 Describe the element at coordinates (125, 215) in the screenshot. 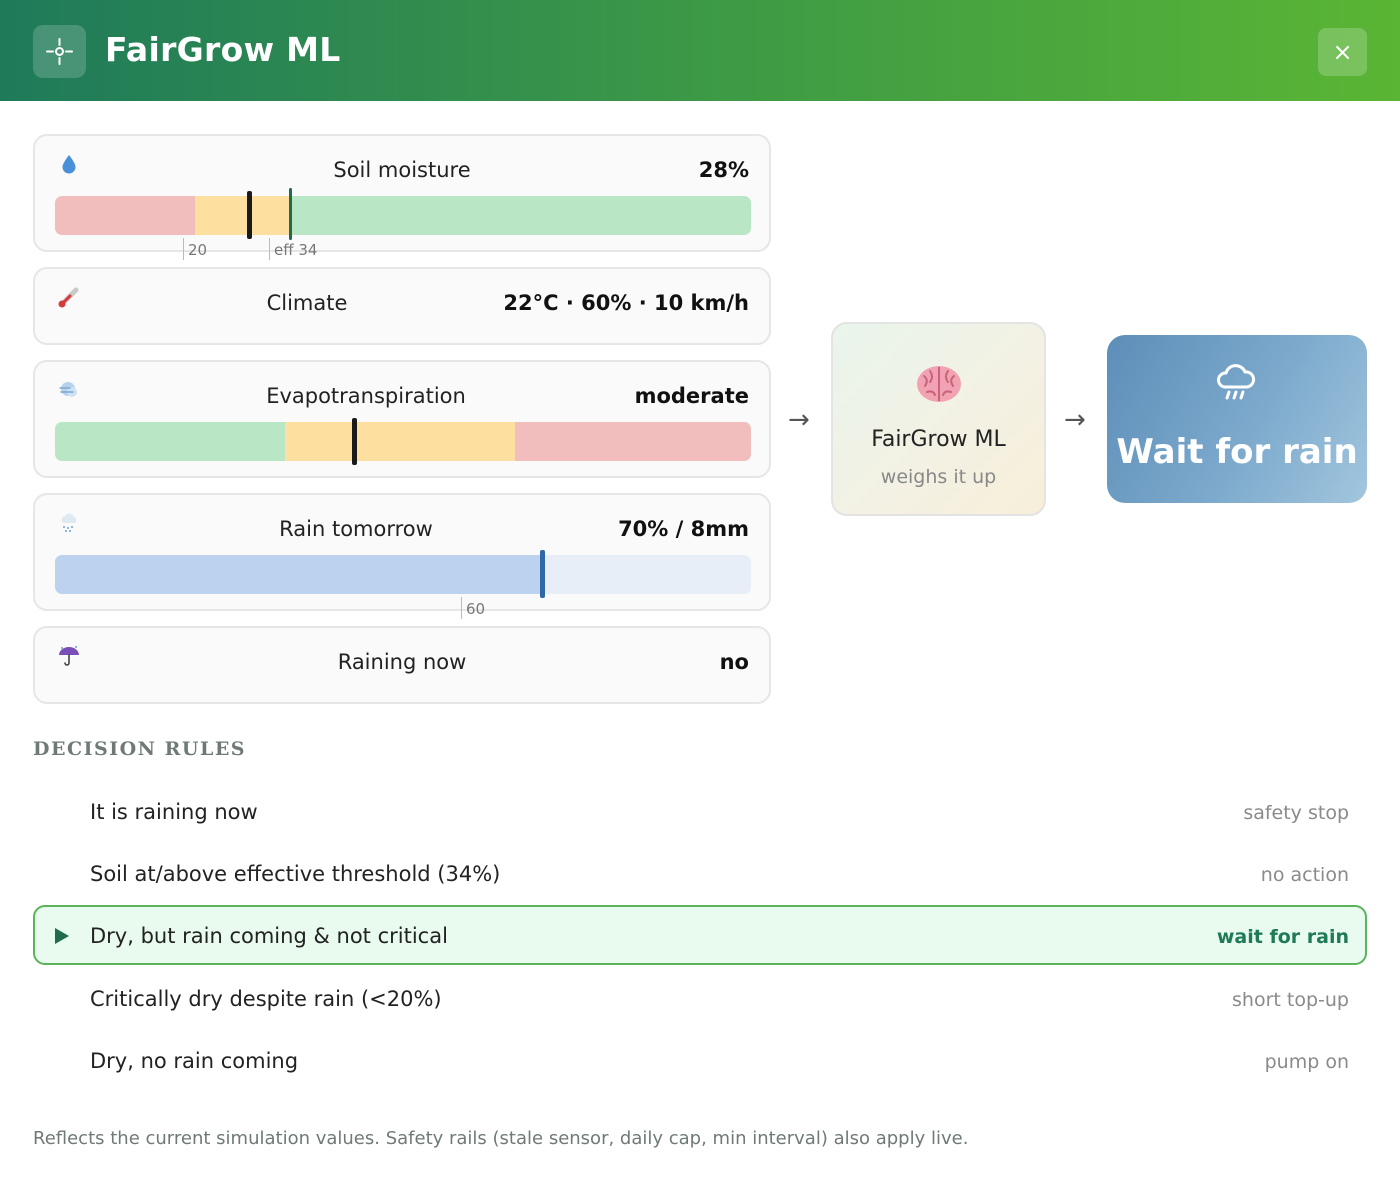

I see `critical-zone` at that location.